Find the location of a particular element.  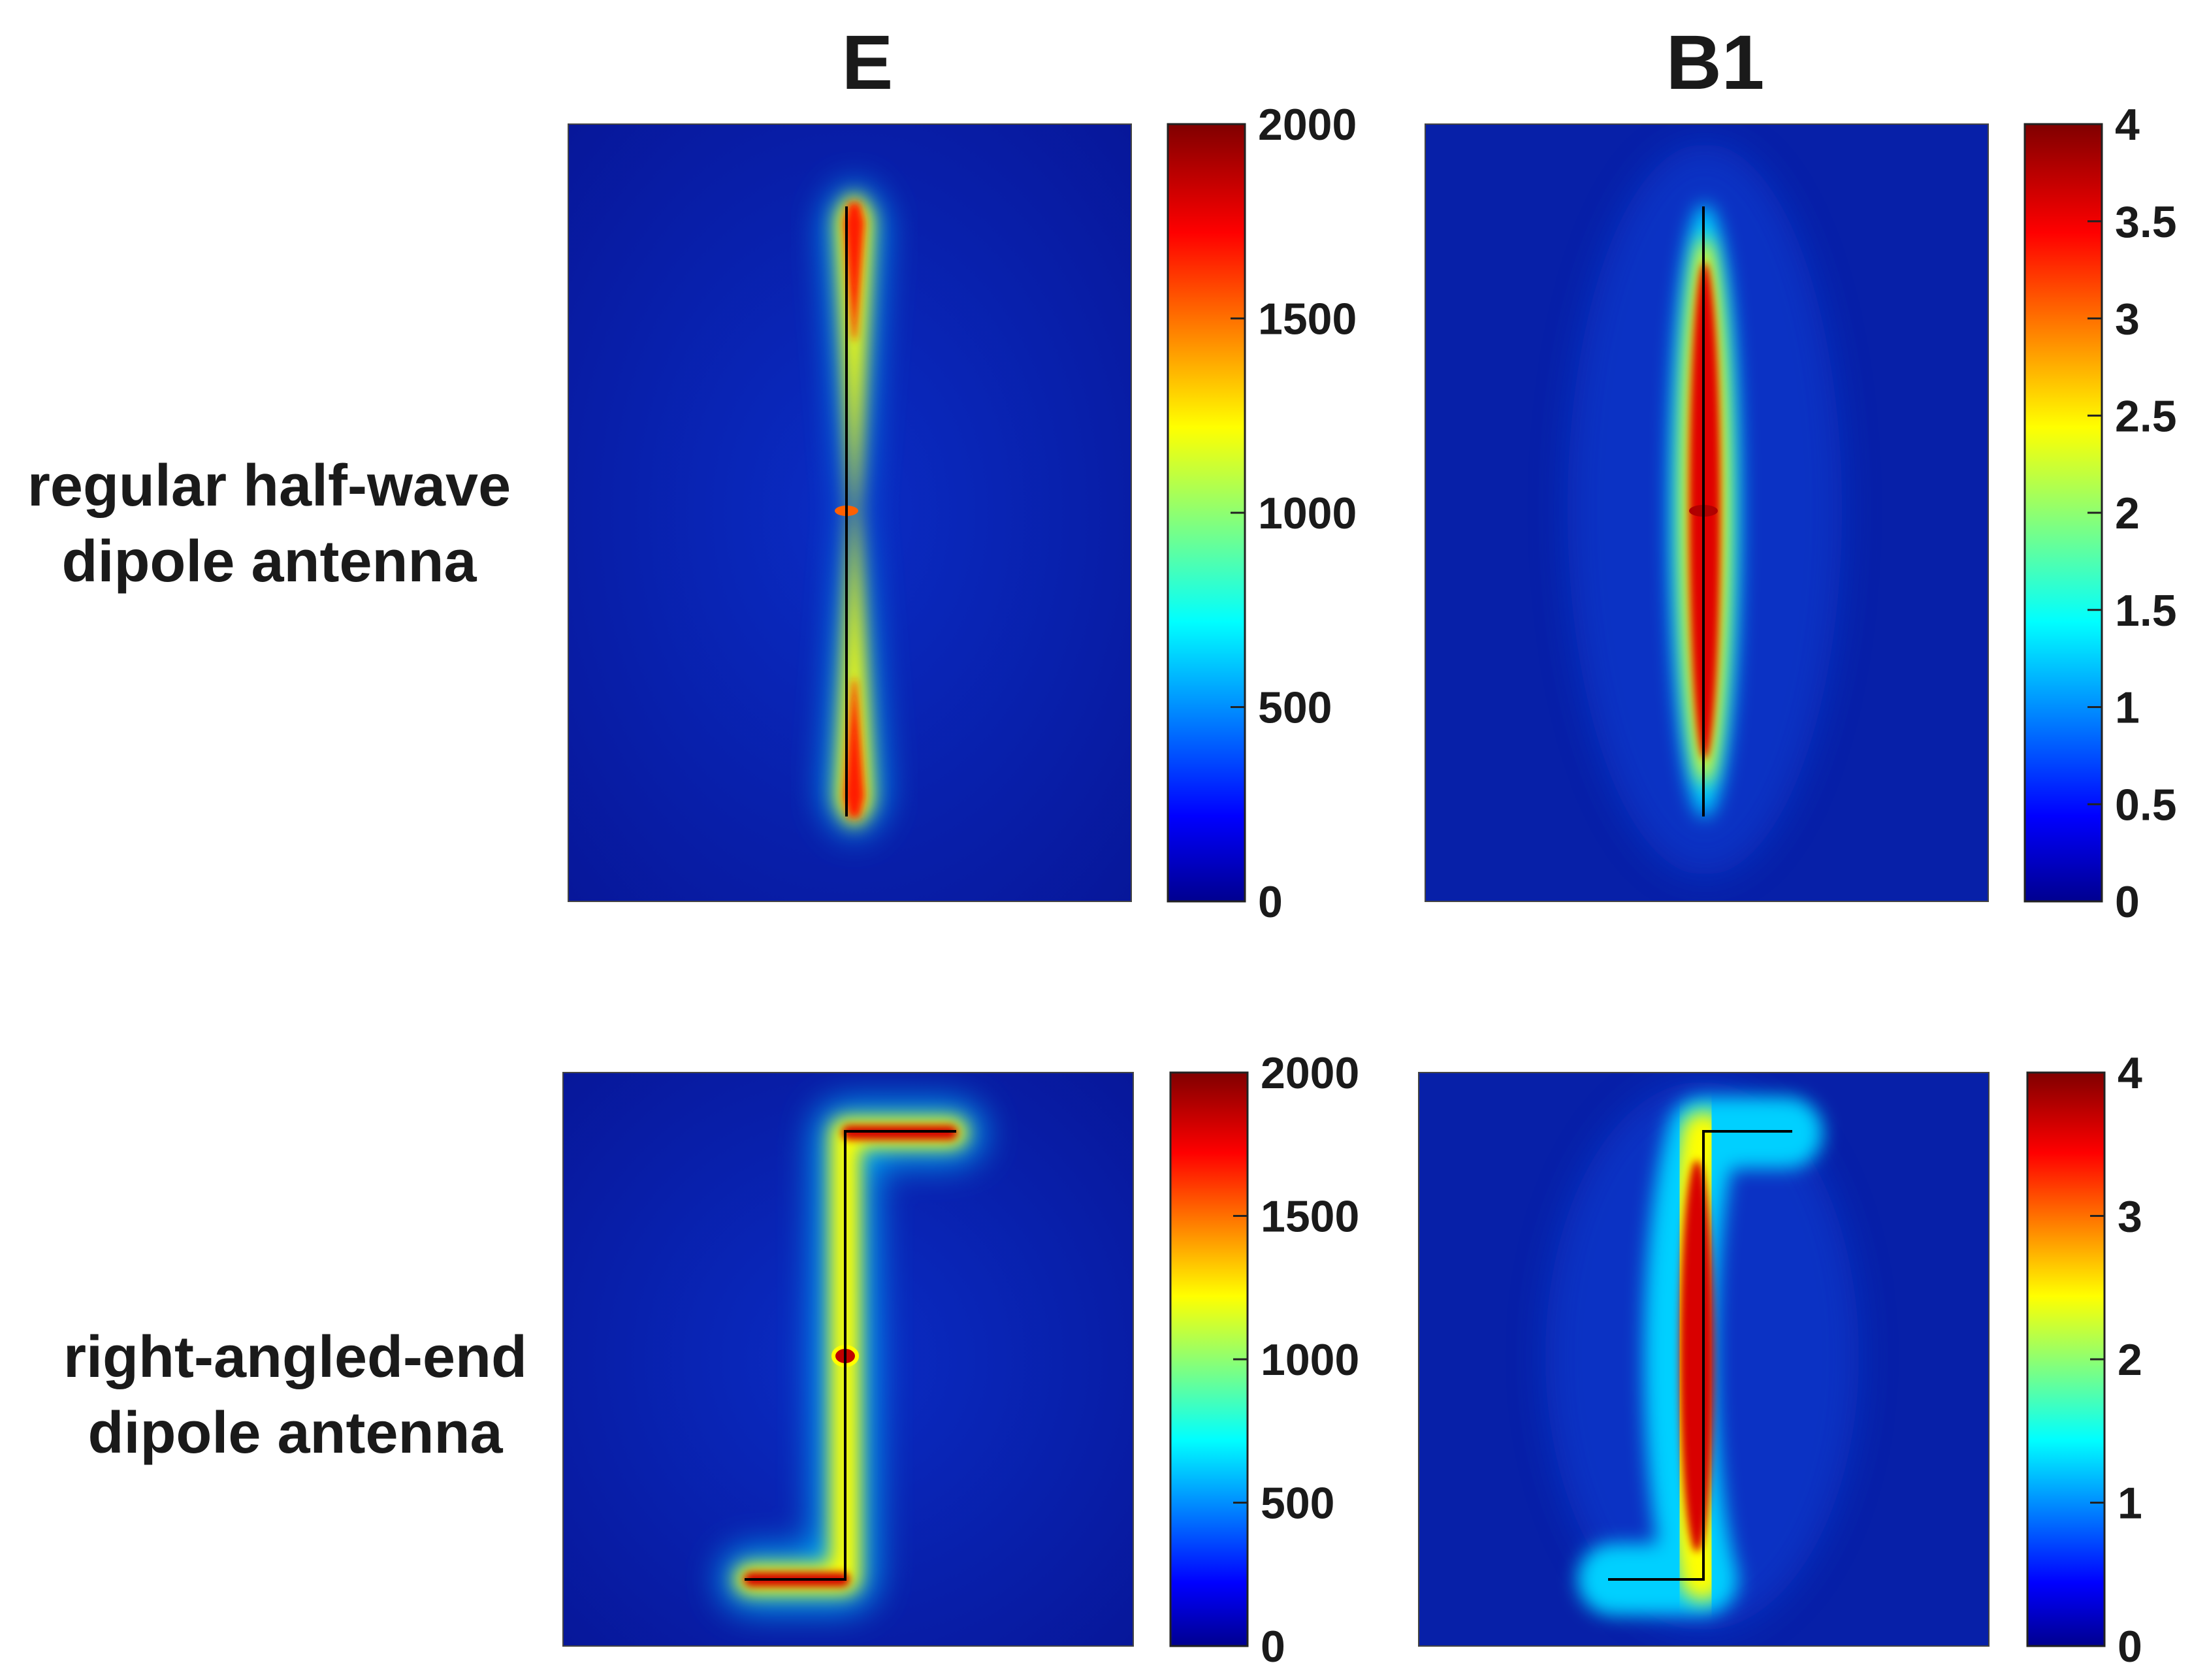

heatmap-b1-regular is located at coordinates (1707, 512).